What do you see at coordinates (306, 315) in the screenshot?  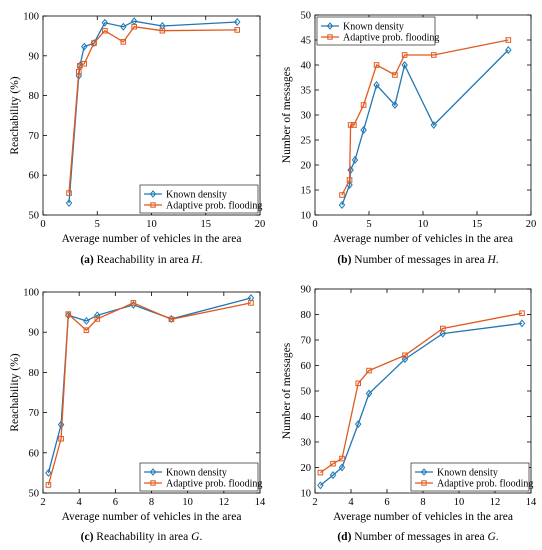 I see `y-tick-label: 80` at bounding box center [306, 315].